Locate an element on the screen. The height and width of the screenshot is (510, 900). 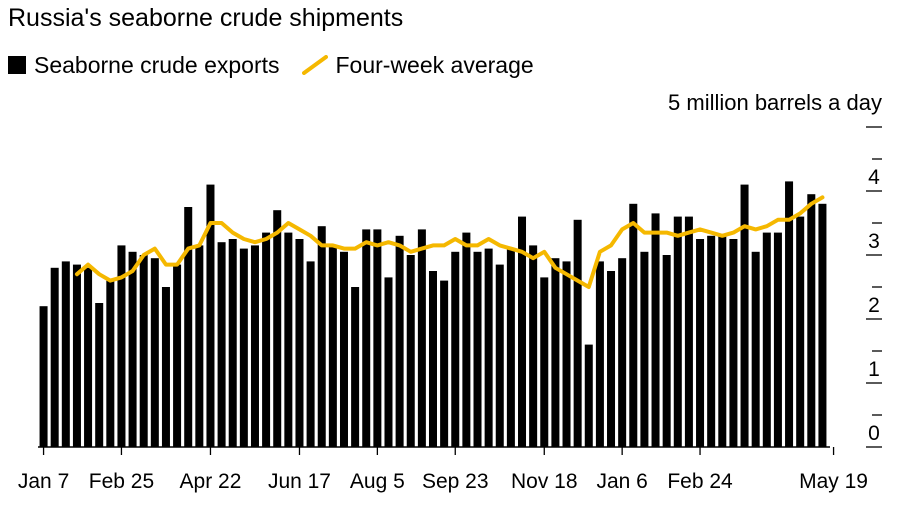
chart-title: Russia's seaborne crude shipments is located at coordinates (206, 18).